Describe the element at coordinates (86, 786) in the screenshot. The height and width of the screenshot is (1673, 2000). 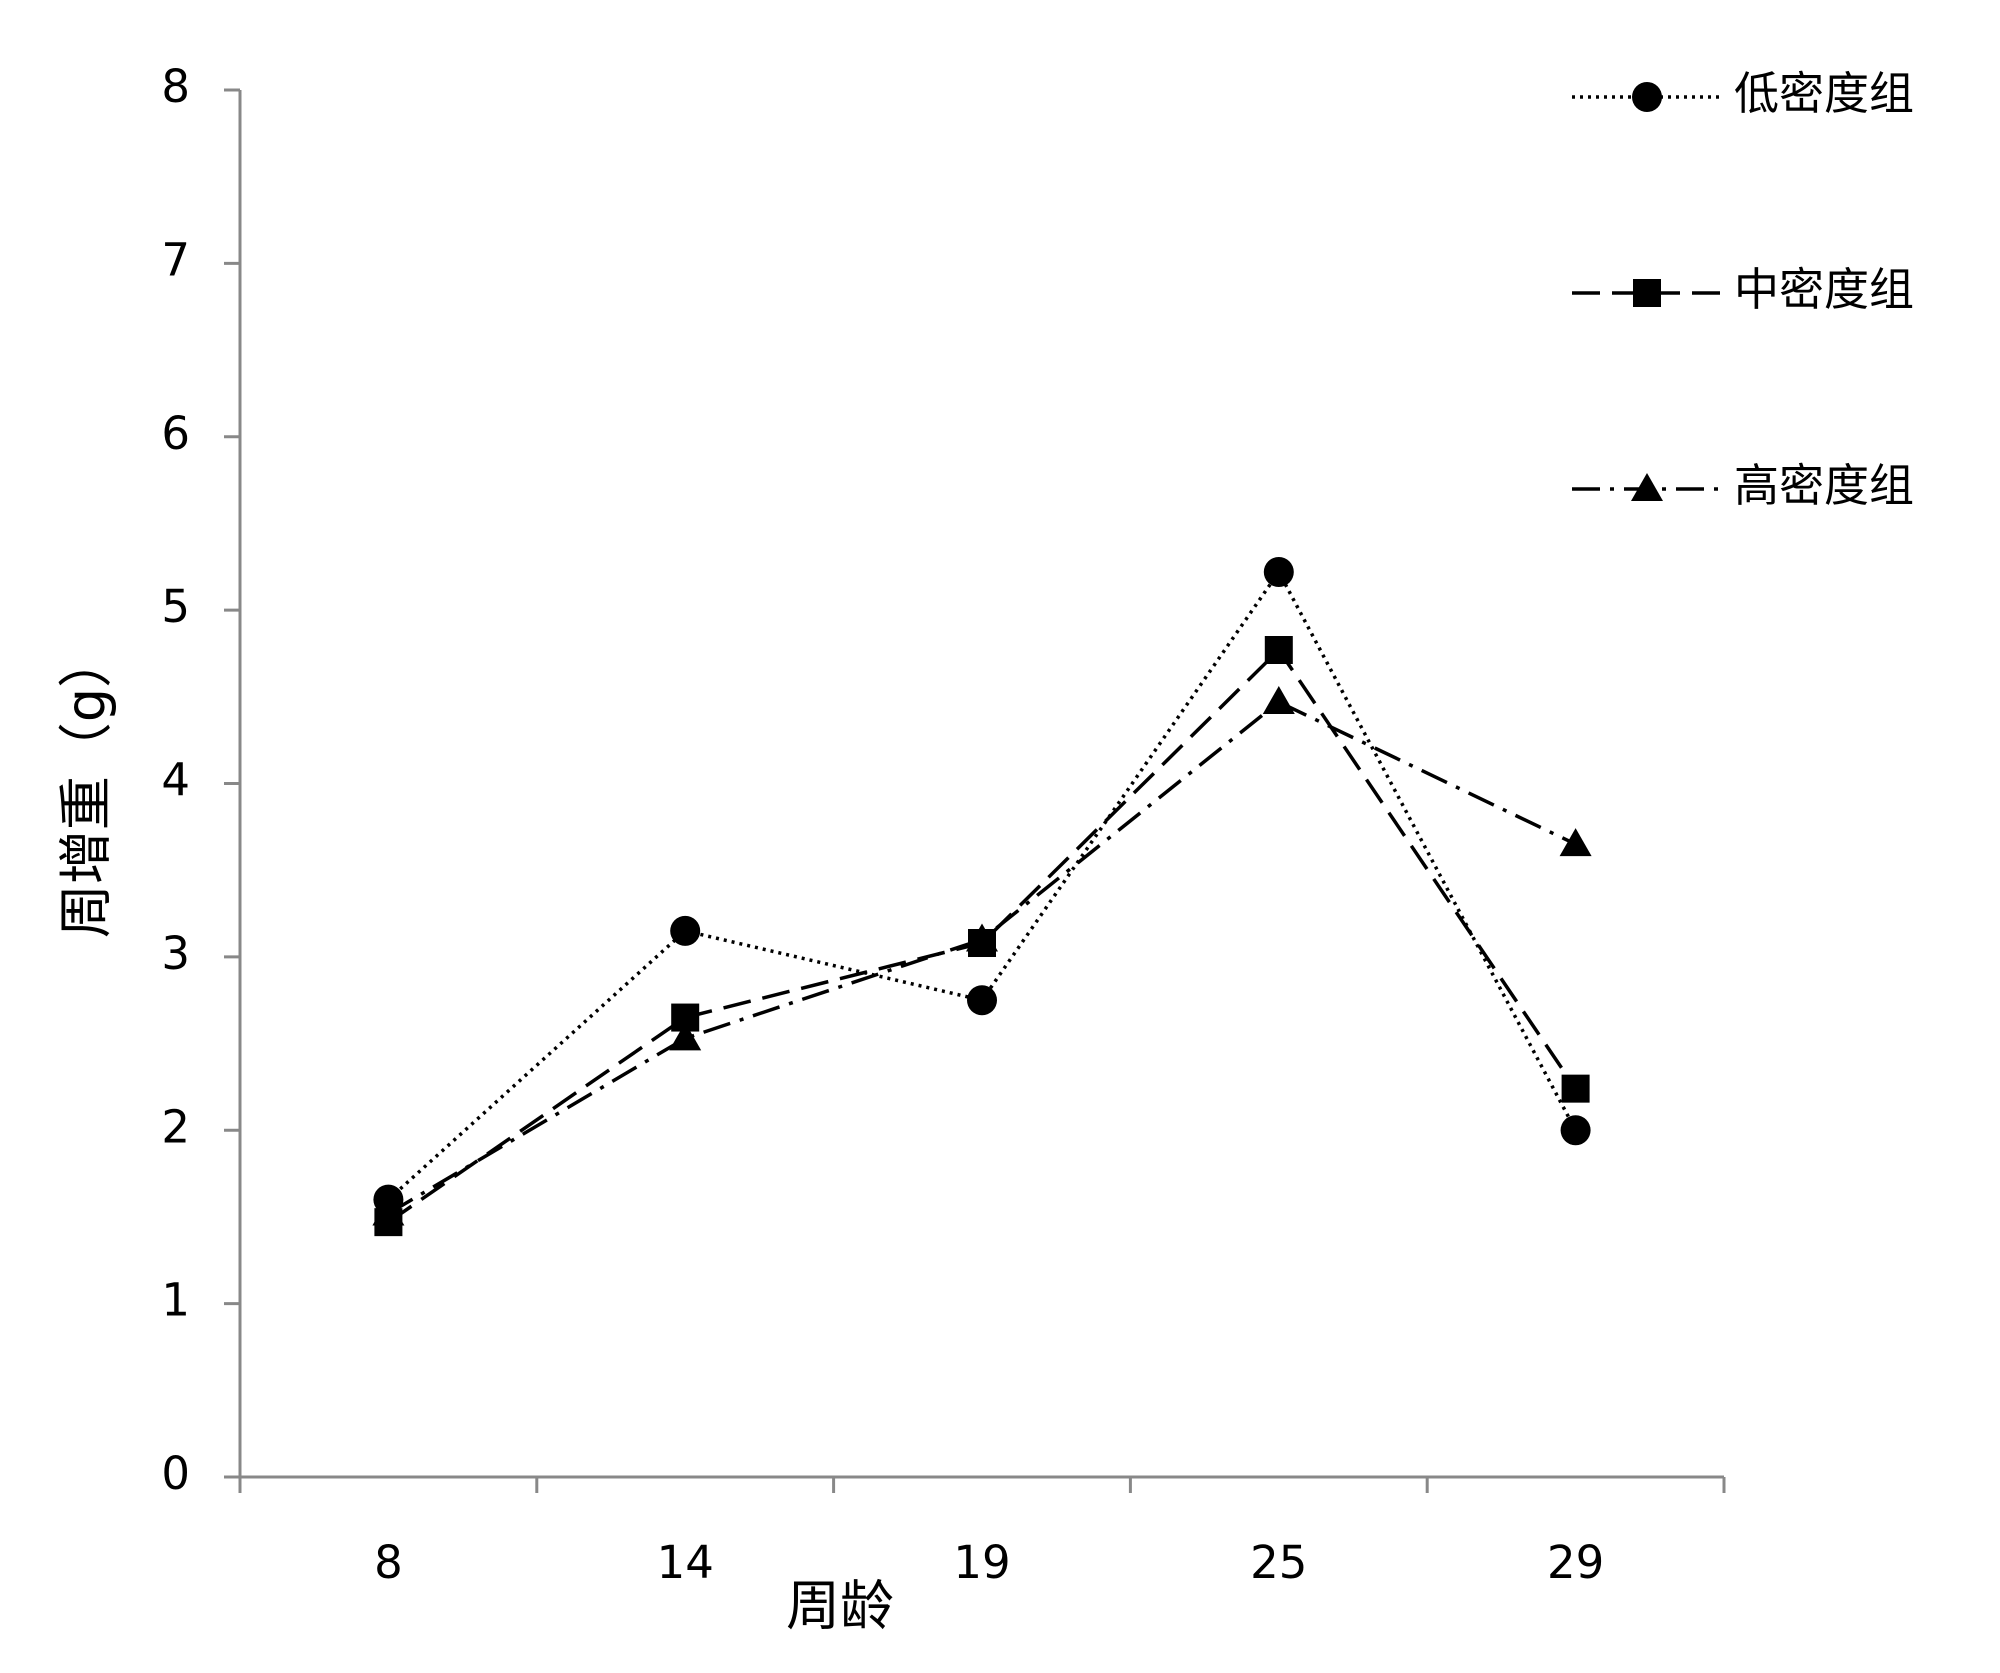
I see `y-axis-label: 周增重（g）` at that location.